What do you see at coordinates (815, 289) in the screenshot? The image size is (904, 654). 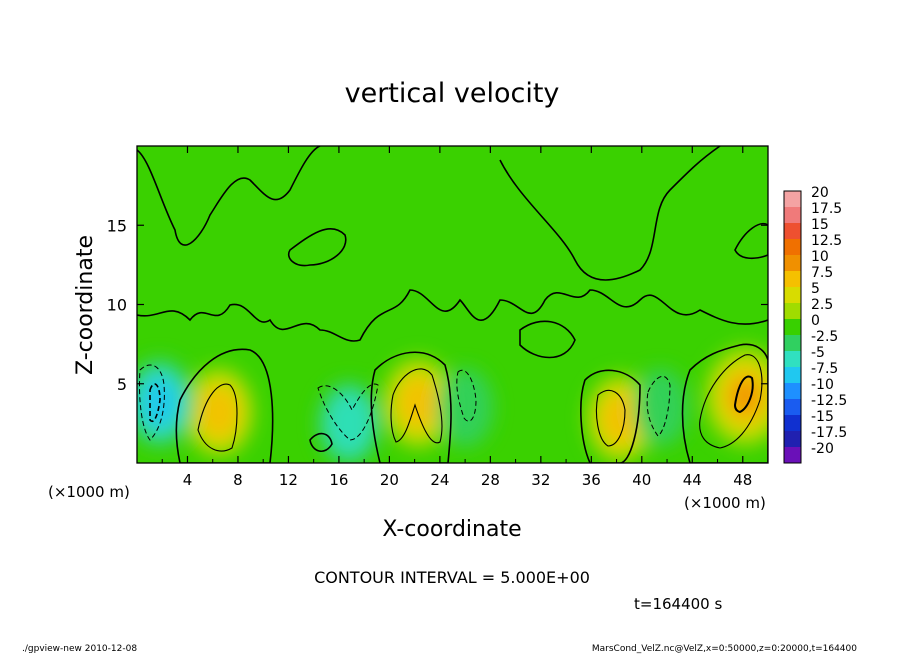 I see `colorbar-label: 5` at bounding box center [815, 289].